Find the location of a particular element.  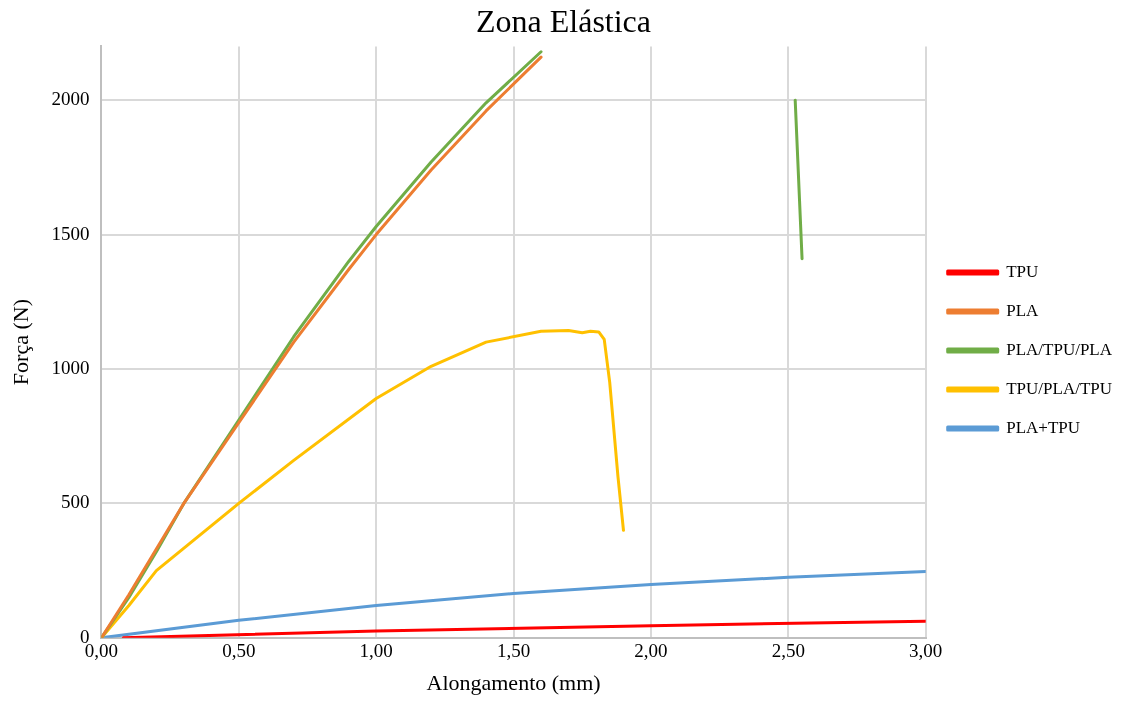

x-axis-title: Alongamento (mm) is located at coordinates (513, 682).